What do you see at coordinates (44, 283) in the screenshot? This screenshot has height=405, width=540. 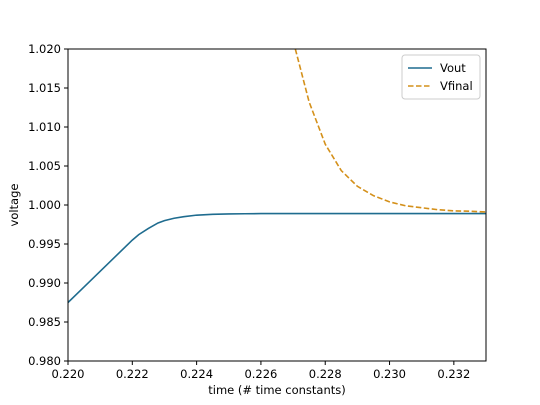 I see `y-tick-label: 0.990` at bounding box center [44, 283].